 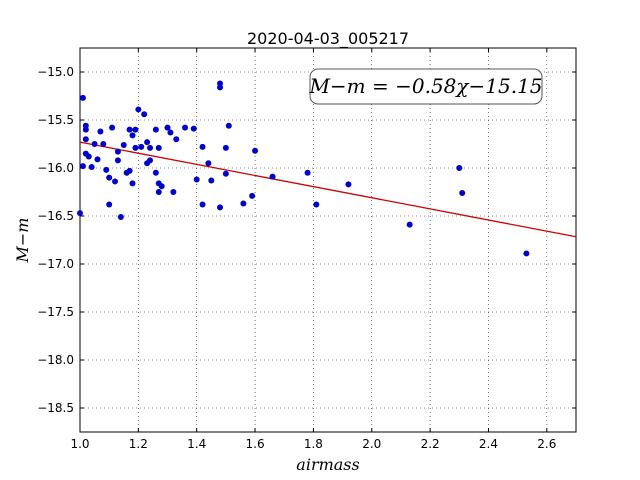 What do you see at coordinates (196, 444) in the screenshot?
I see `x-tick-label: 1.4` at bounding box center [196, 444].